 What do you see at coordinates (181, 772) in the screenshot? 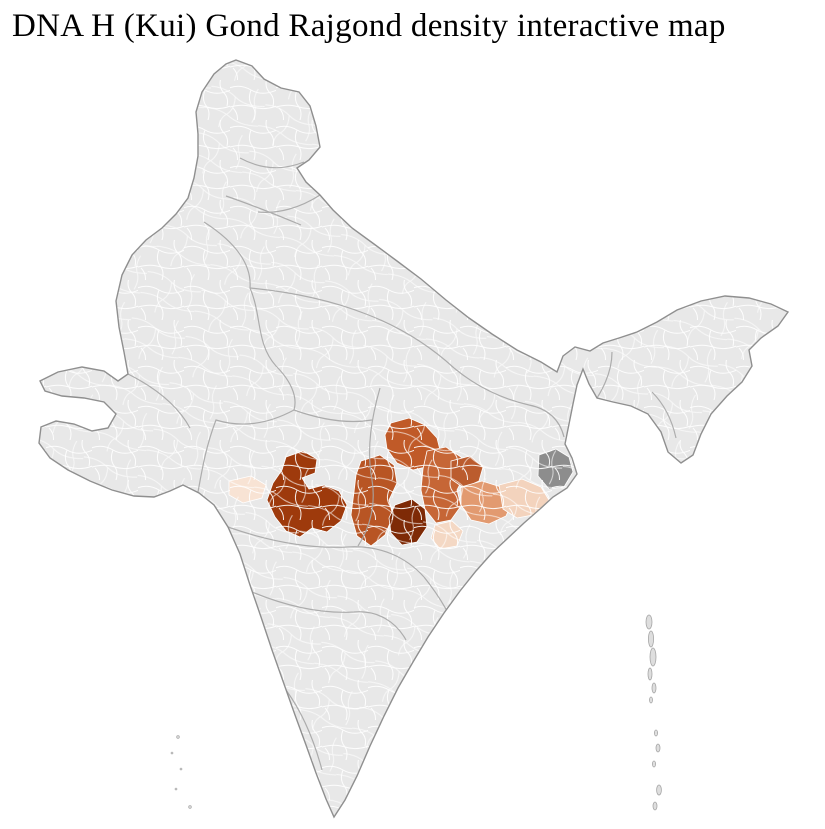
I see `lakshadweep-islands` at bounding box center [181, 772].